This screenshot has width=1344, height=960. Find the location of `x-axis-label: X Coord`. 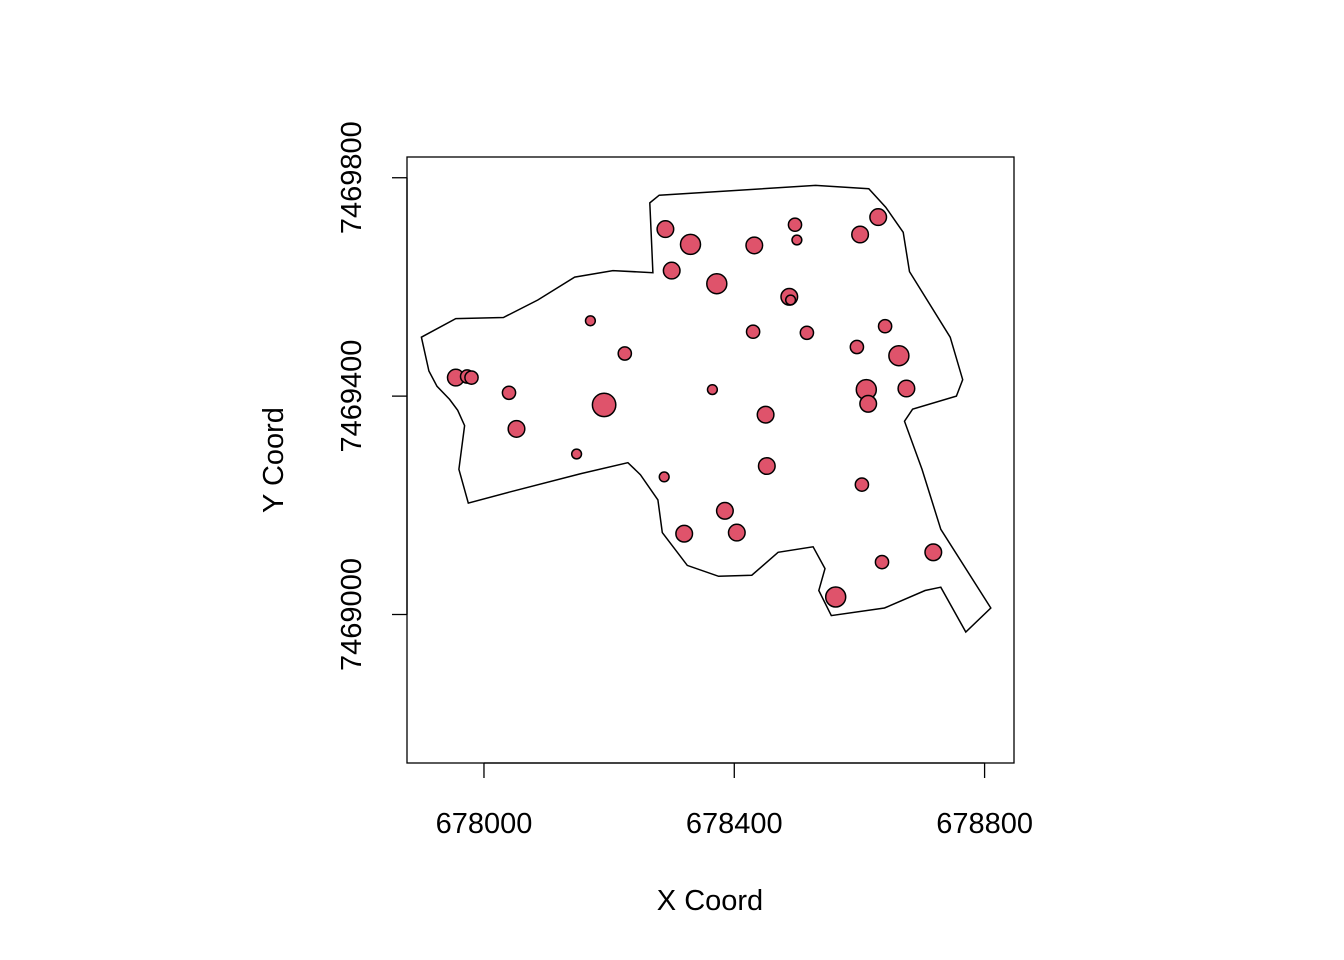

x-axis-label: X Coord is located at coordinates (710, 901).